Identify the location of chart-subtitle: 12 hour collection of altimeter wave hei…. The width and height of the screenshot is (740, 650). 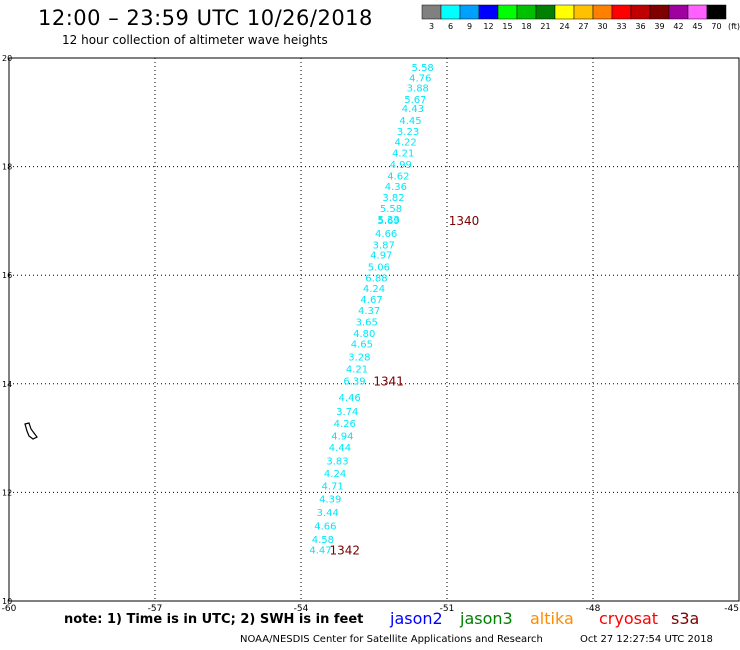
(195, 40).